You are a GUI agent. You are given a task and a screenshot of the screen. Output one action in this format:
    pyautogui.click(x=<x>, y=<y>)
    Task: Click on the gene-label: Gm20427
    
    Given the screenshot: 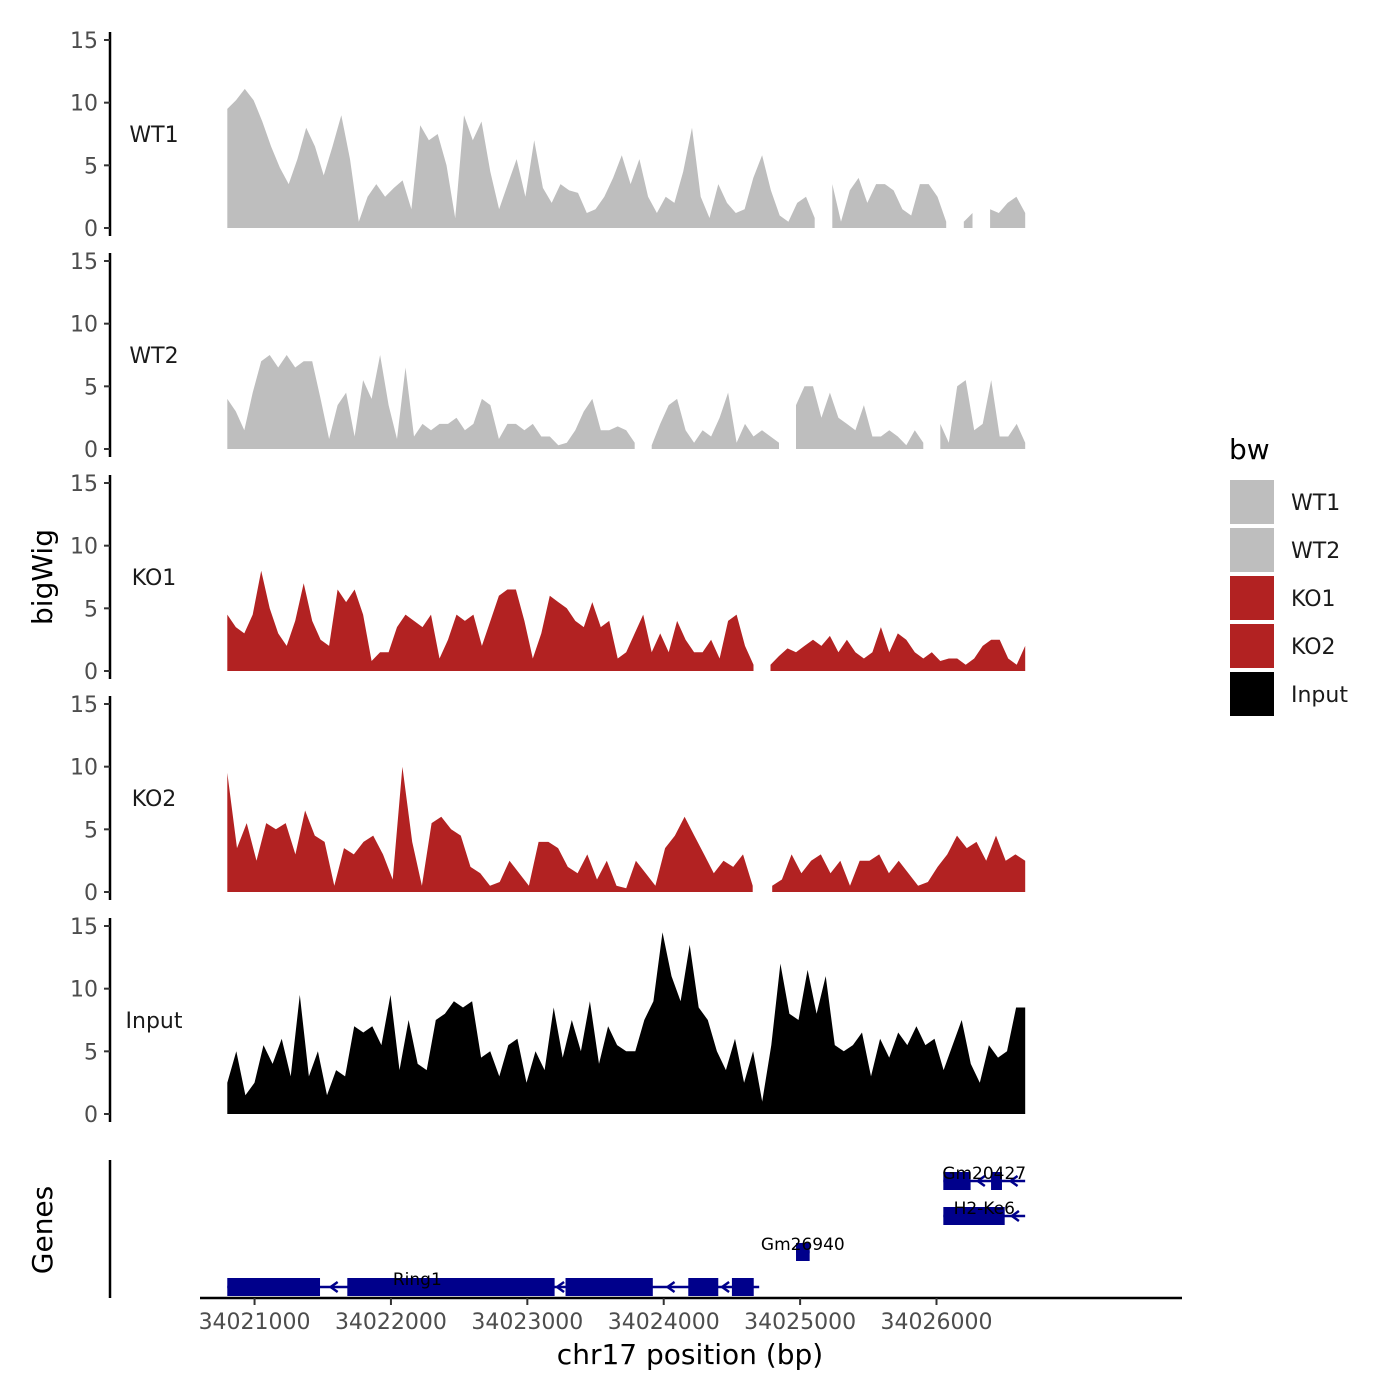 What is the action you would take?
    pyautogui.click(x=984, y=1174)
    